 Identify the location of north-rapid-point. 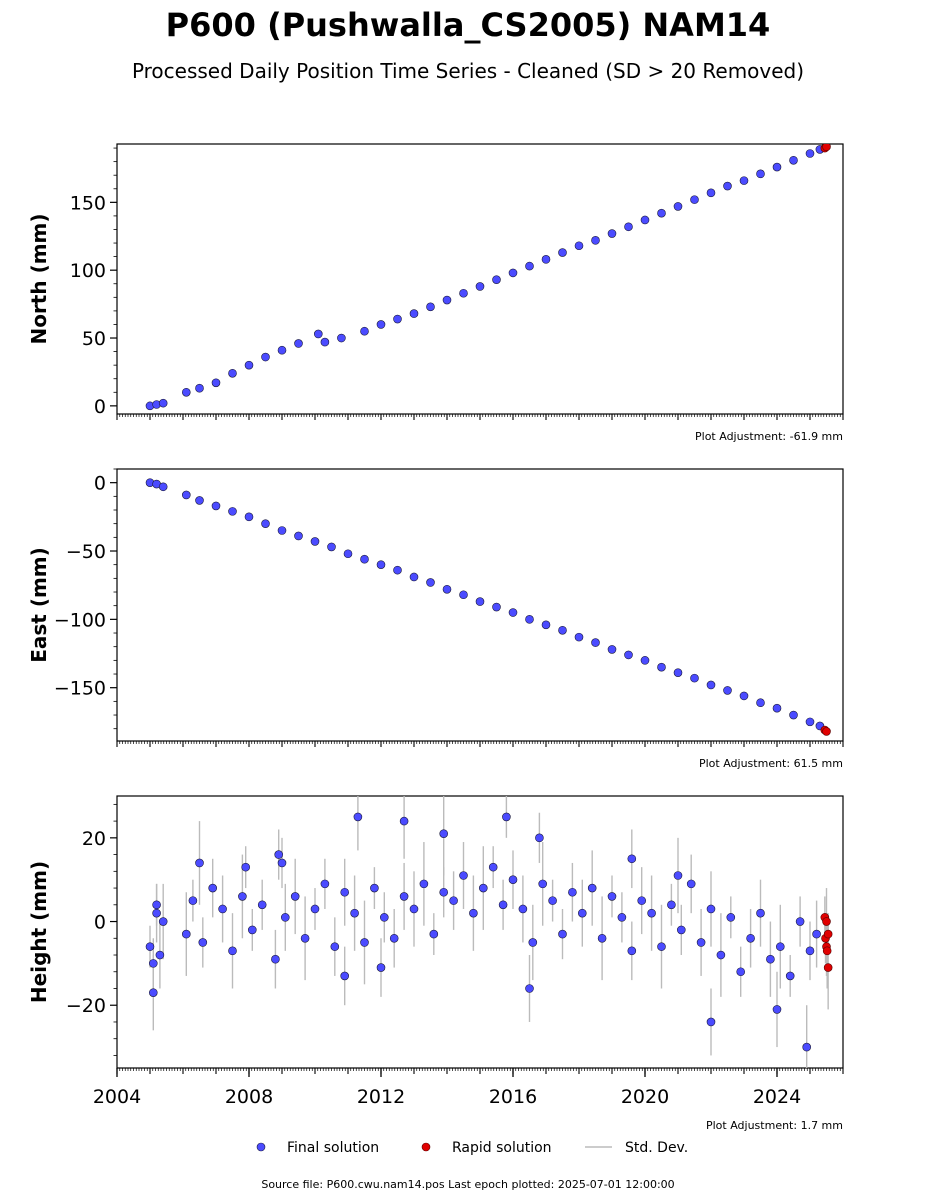
(826, 148).